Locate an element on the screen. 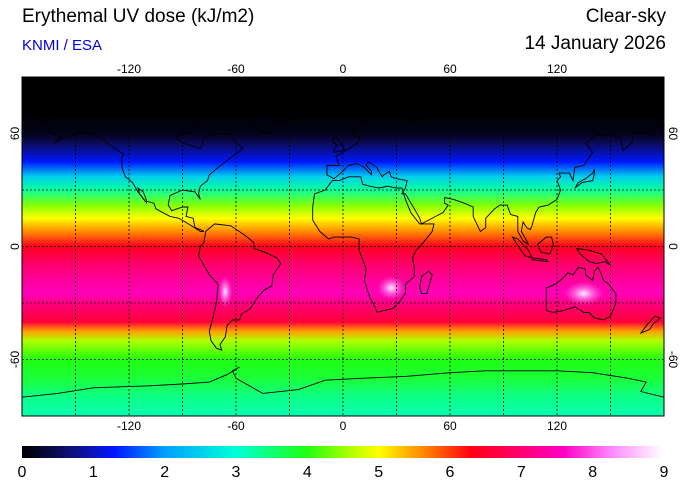 Image resolution: width=688 pixels, height=490 pixels. latitude-ticks-left: 60 0 -60 is located at coordinates (15, 248).